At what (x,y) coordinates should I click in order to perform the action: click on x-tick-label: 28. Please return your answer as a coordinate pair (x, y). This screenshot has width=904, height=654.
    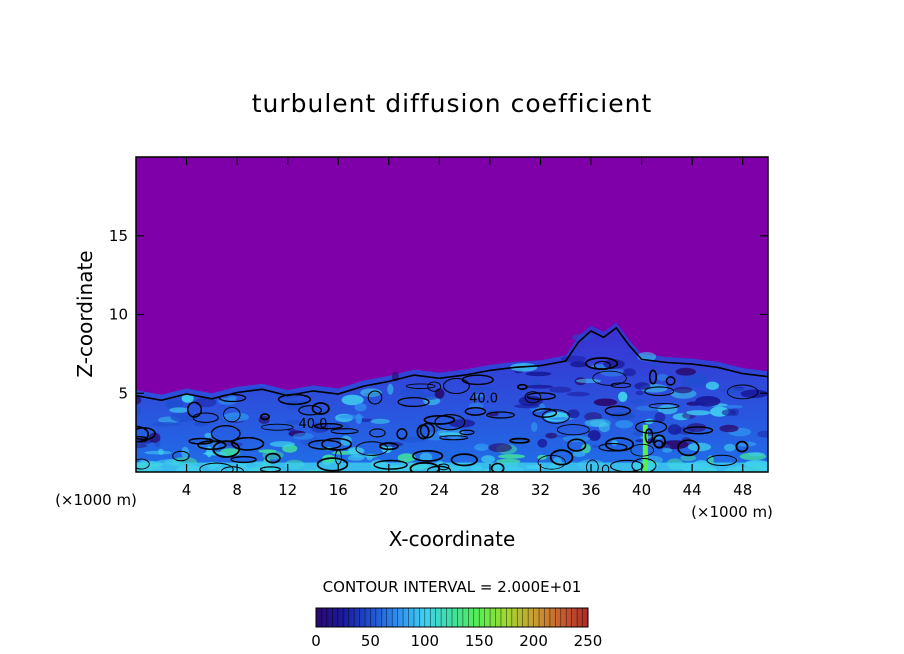
    Looking at the image, I should click on (489, 490).